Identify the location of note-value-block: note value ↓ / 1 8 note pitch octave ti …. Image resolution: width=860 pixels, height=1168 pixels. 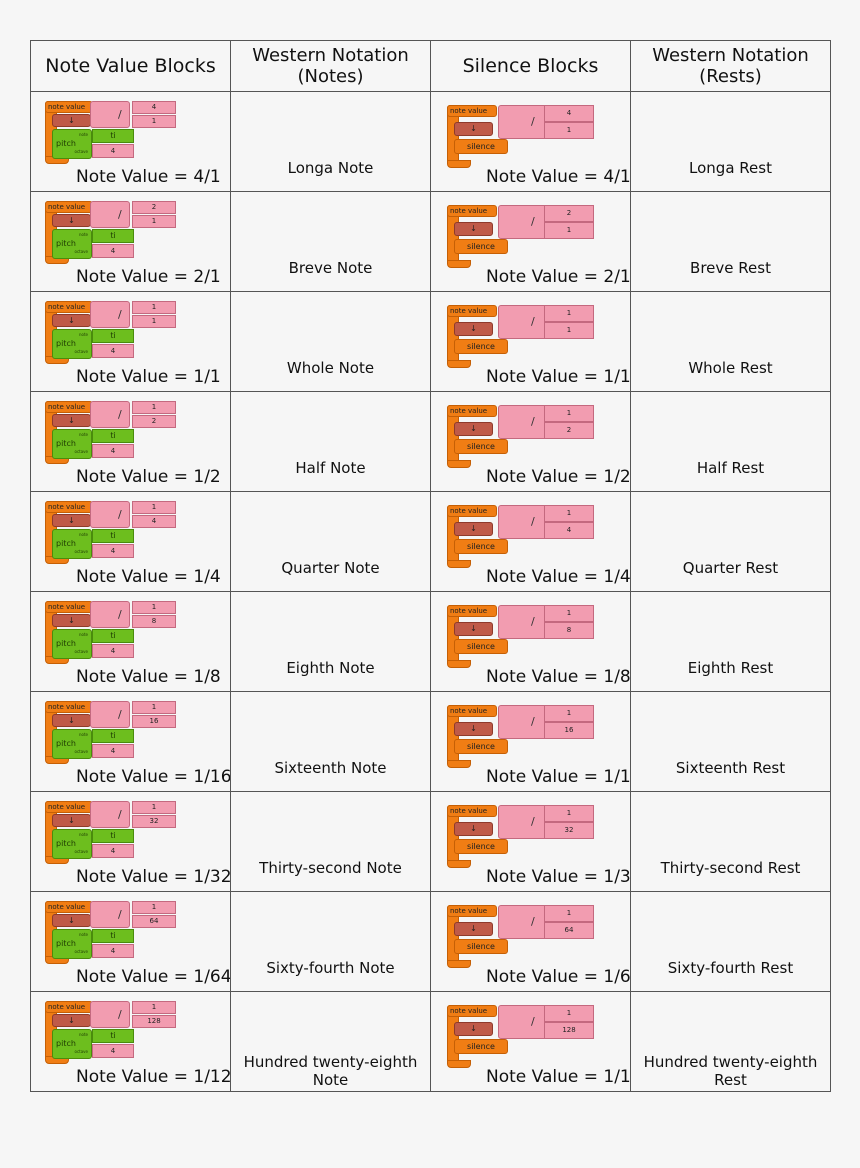
(137, 641).